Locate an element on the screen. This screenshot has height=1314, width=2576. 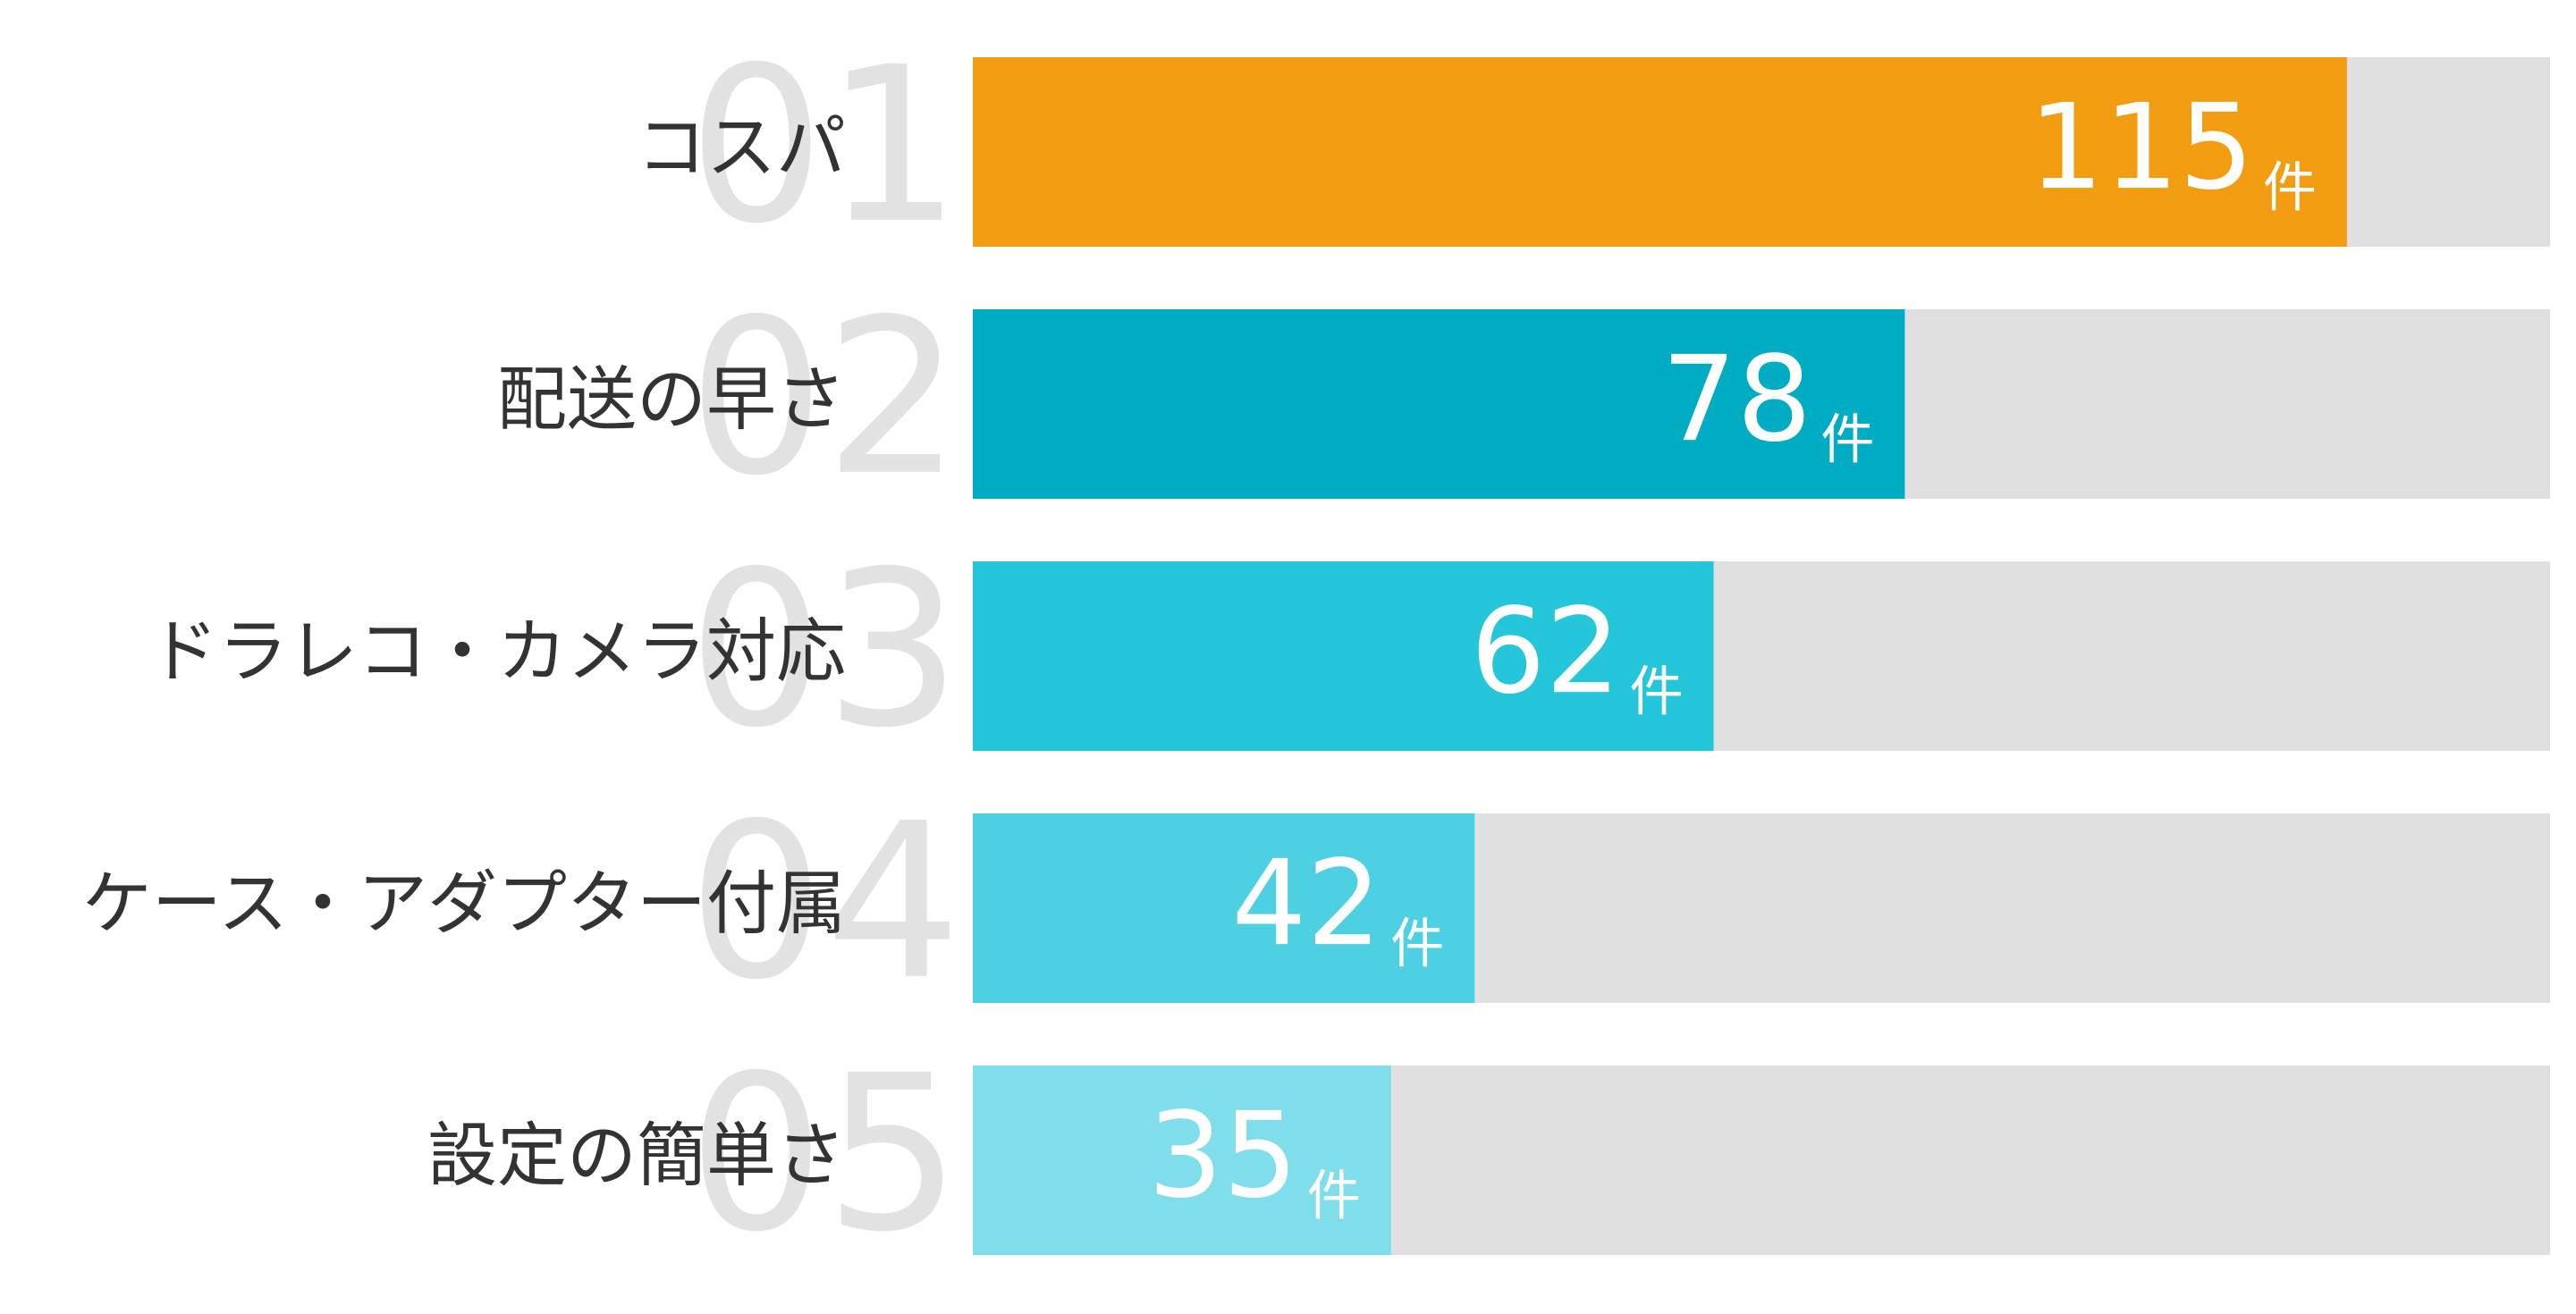
value-label: 78 is located at coordinates (1736, 400).